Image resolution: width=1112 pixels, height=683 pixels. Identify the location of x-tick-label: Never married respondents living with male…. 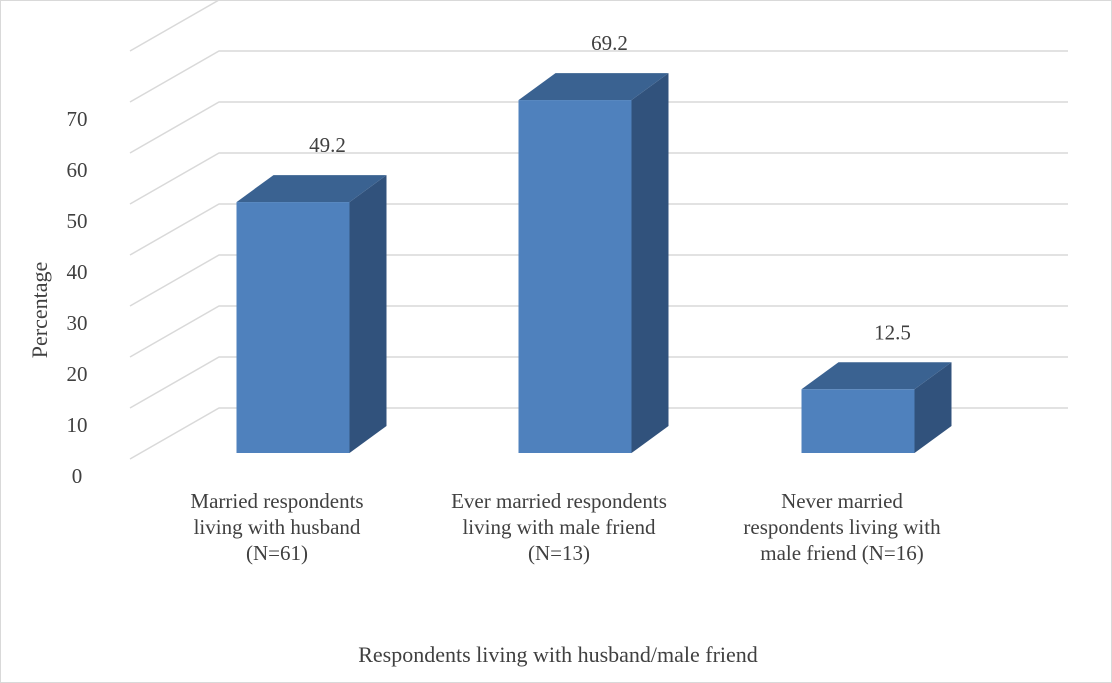
(842, 527).